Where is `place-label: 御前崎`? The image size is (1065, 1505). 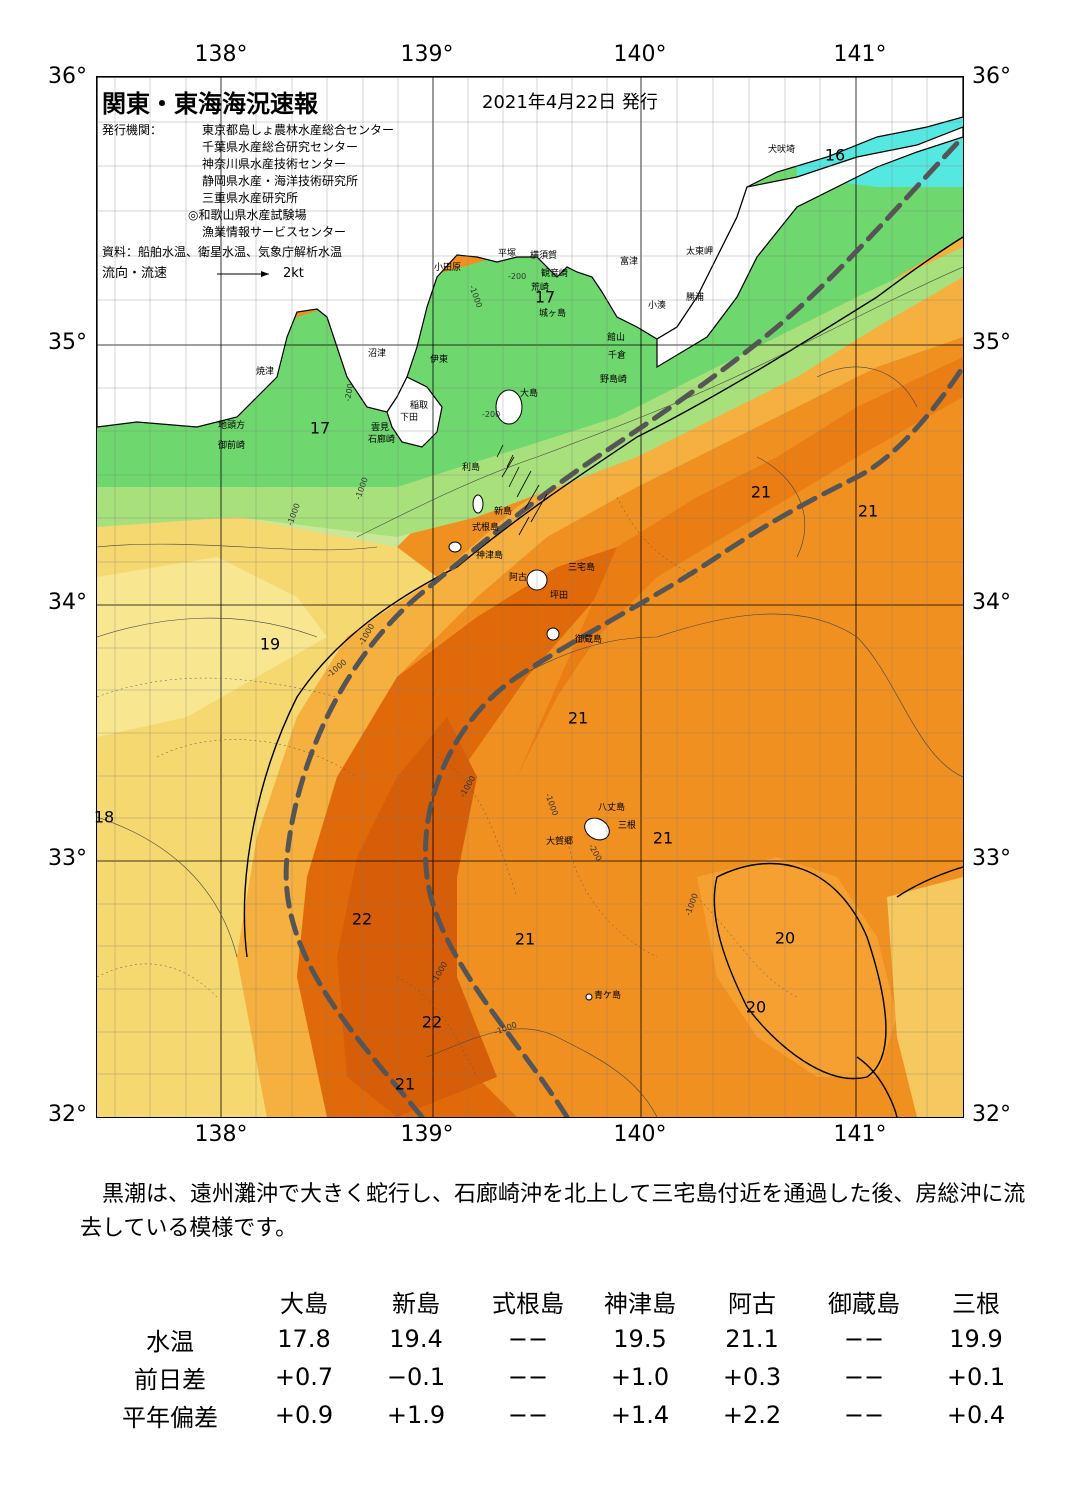
place-label: 御前崎 is located at coordinates (232, 446).